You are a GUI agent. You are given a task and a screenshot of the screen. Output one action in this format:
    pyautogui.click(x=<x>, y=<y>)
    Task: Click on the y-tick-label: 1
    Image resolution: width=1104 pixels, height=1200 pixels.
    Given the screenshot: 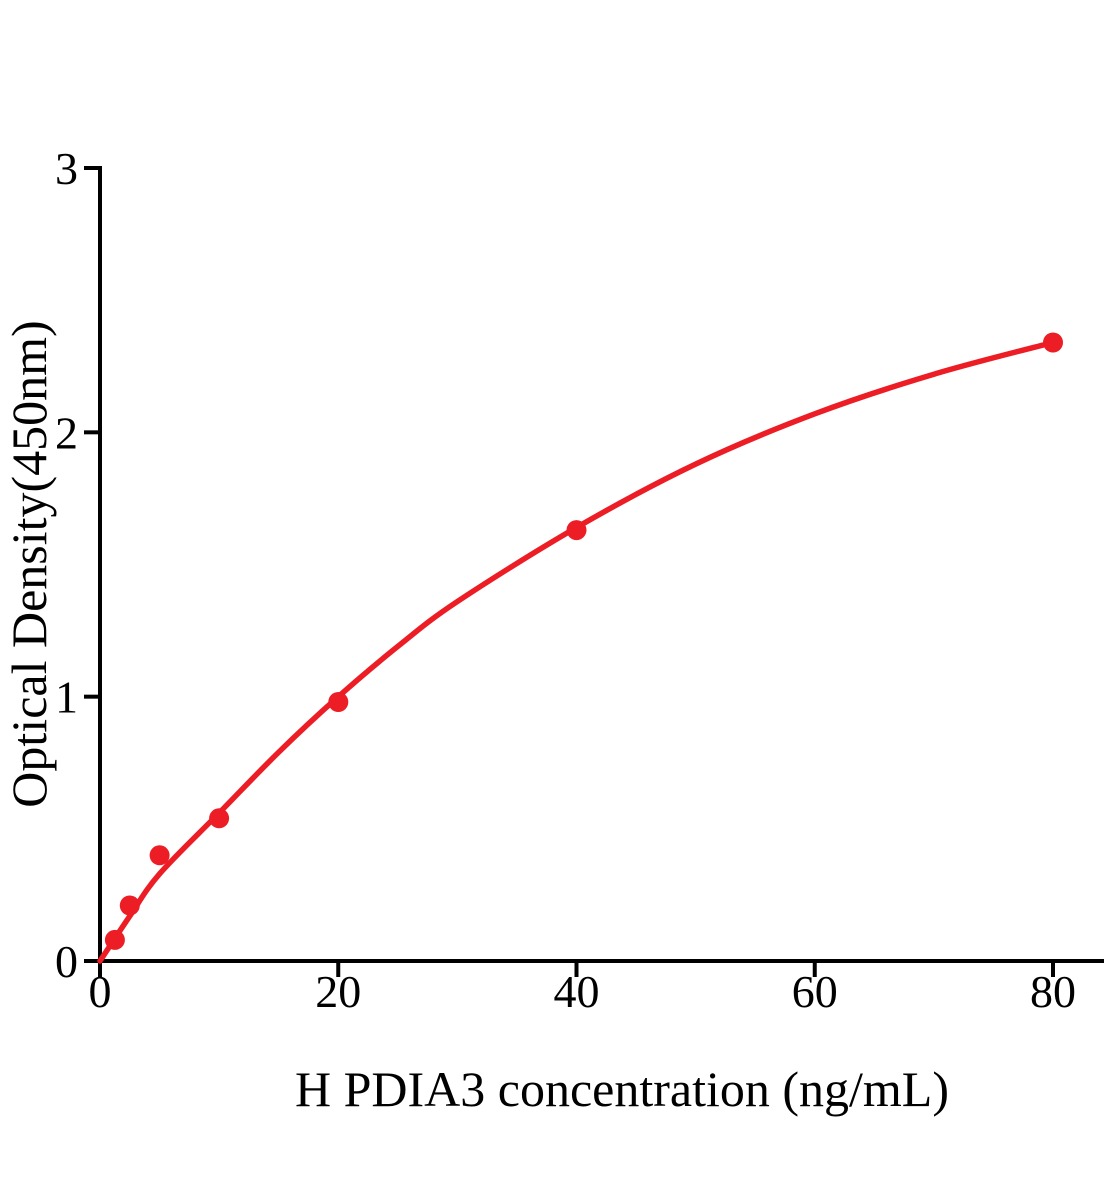 What is the action you would take?
    pyautogui.click(x=66, y=697)
    